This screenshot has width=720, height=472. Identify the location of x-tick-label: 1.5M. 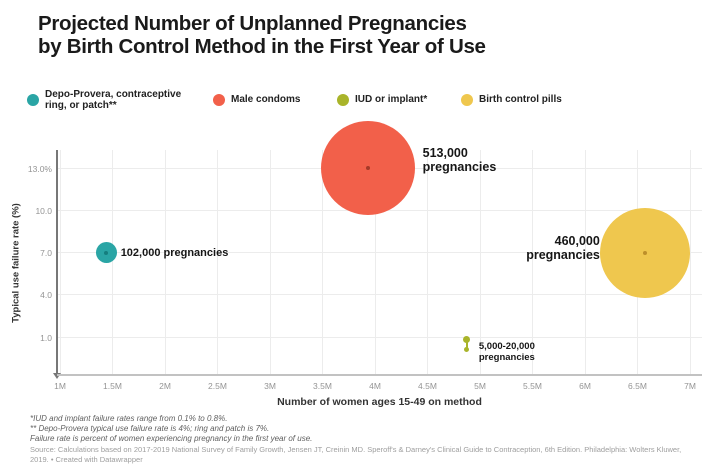
(112, 386).